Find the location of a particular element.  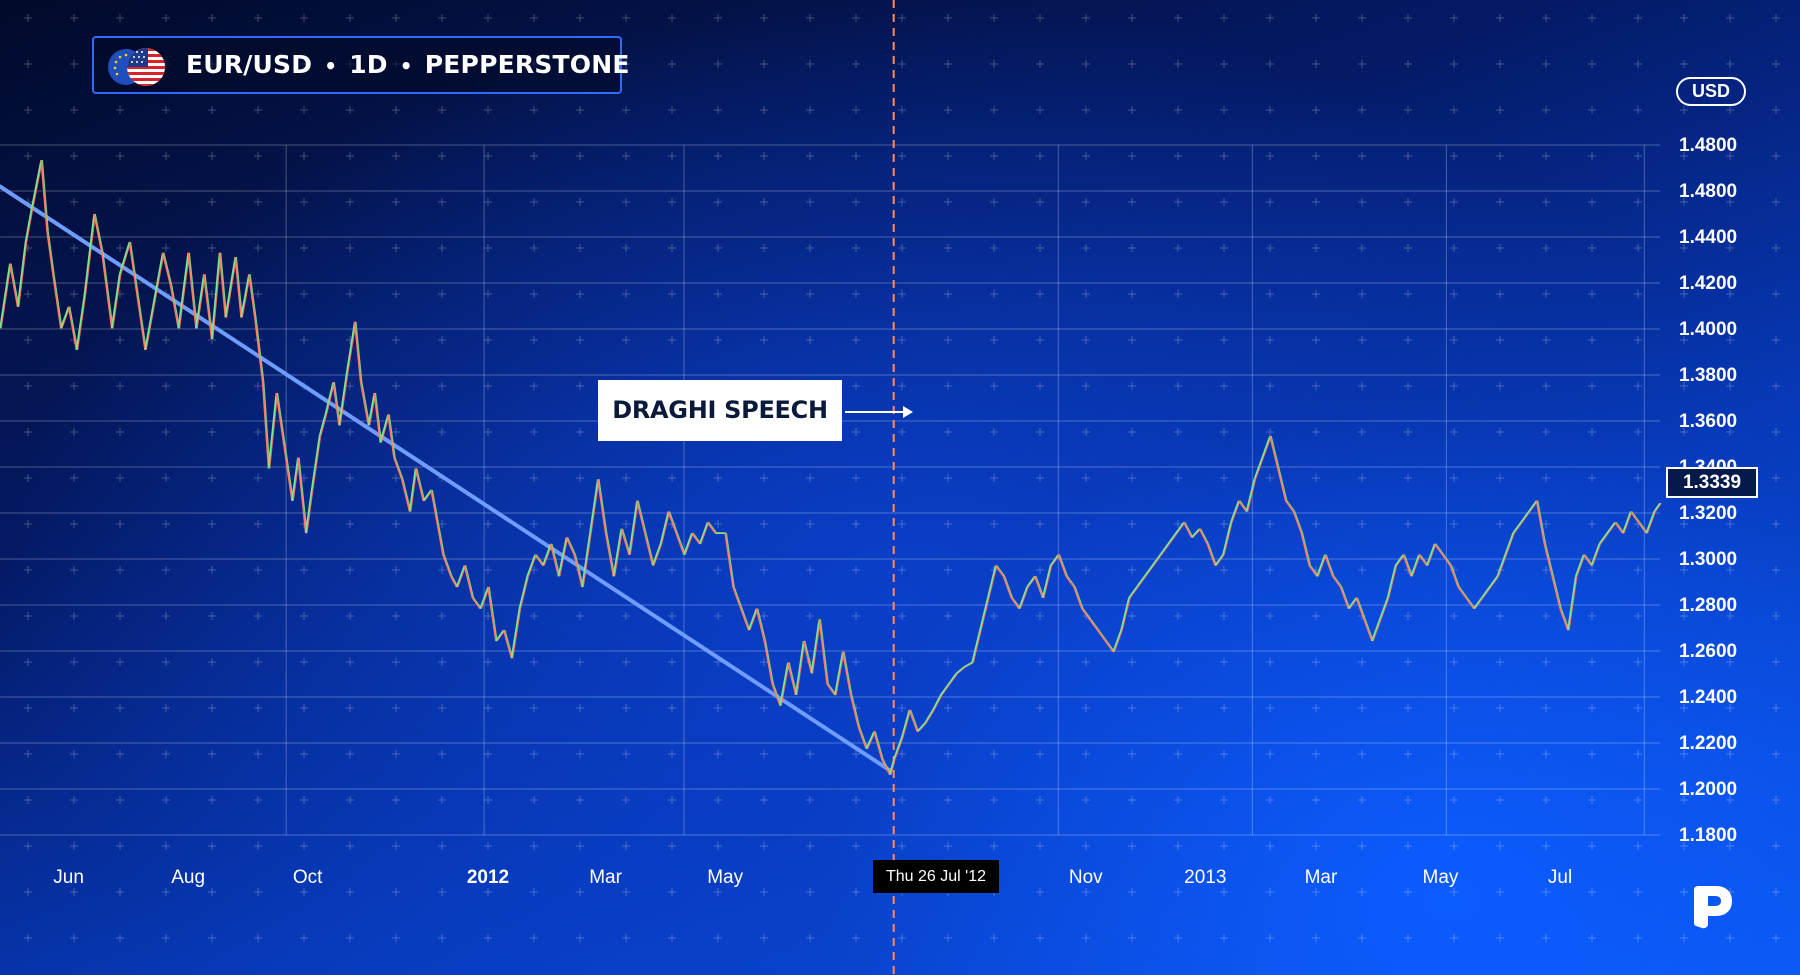

x-tick-label: Mar is located at coordinates (1321, 877).